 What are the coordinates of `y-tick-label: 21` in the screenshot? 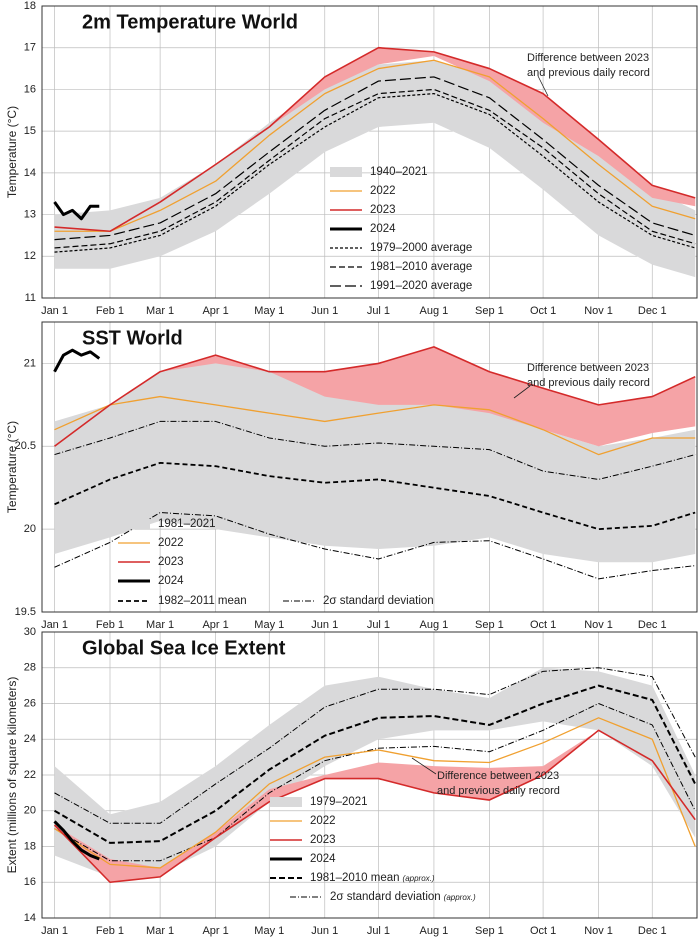 It's located at (30, 363).